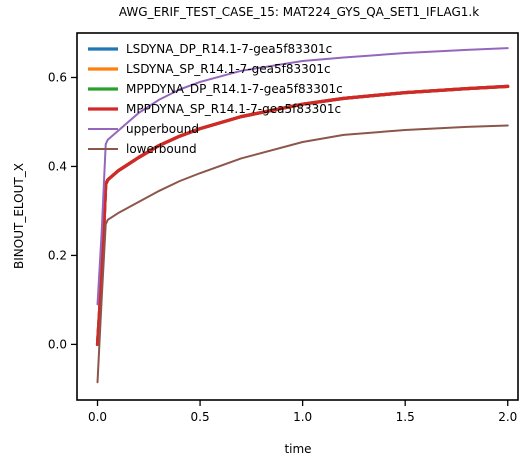 This screenshot has height=463, width=520. What do you see at coordinates (57, 344) in the screenshot?
I see `y-tick-label: 0.0` at bounding box center [57, 344].